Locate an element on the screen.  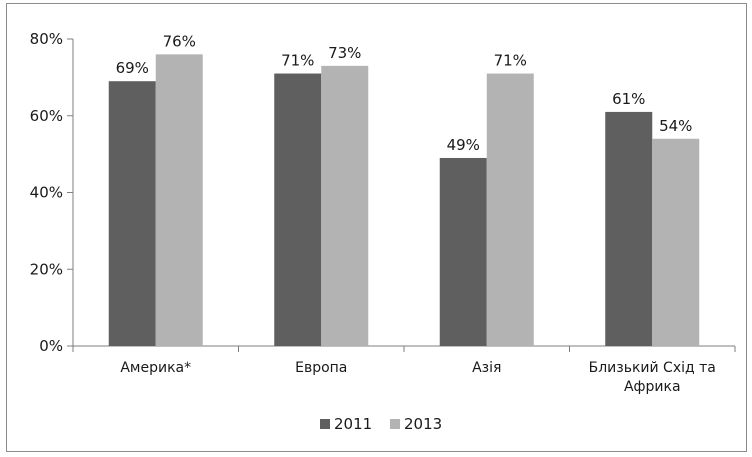
y-tick-label: 20% is located at coordinates (46, 269).